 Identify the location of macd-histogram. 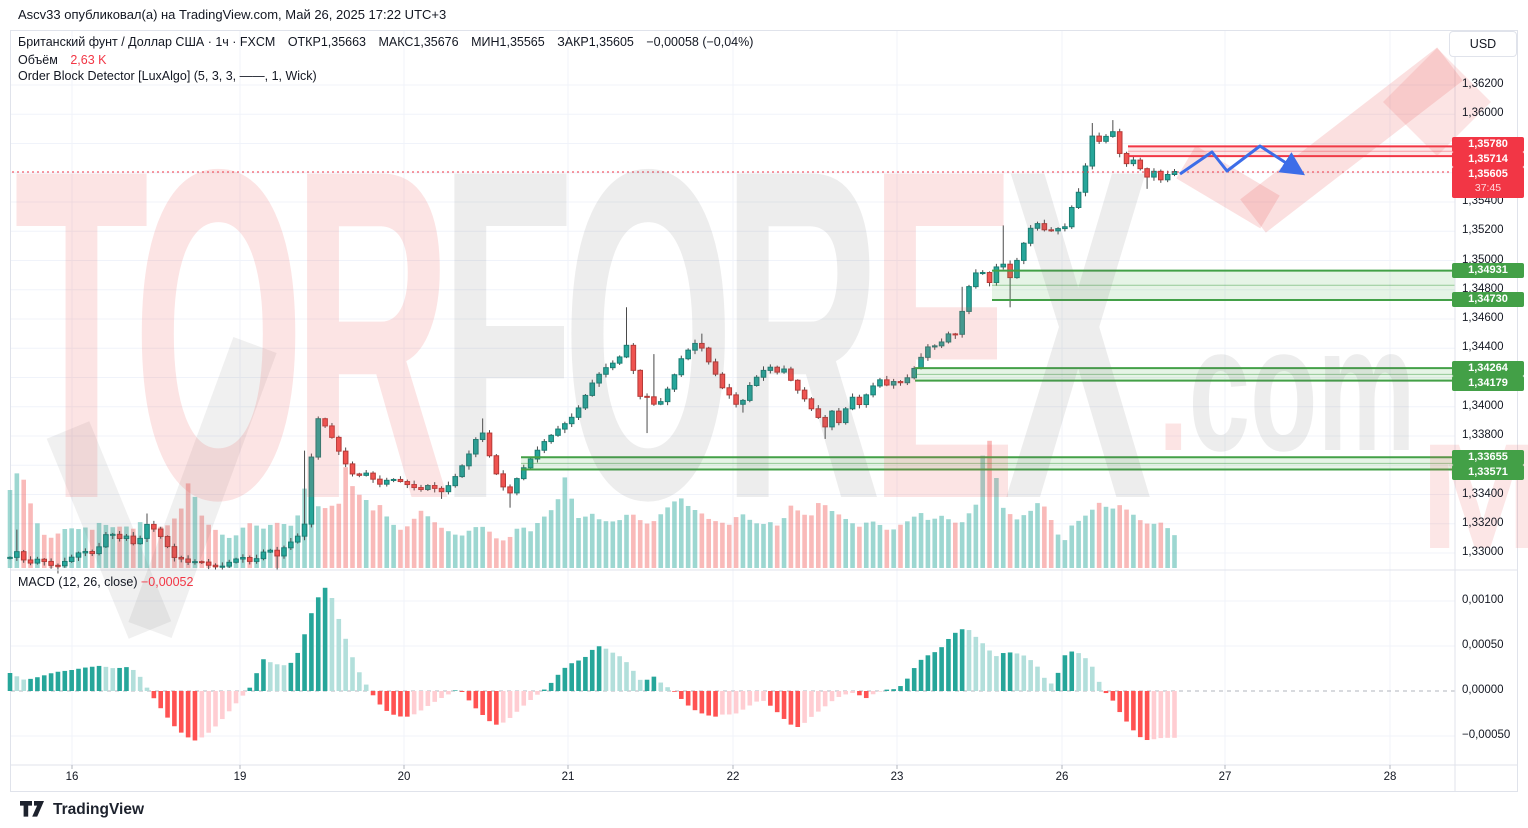
(592, 664).